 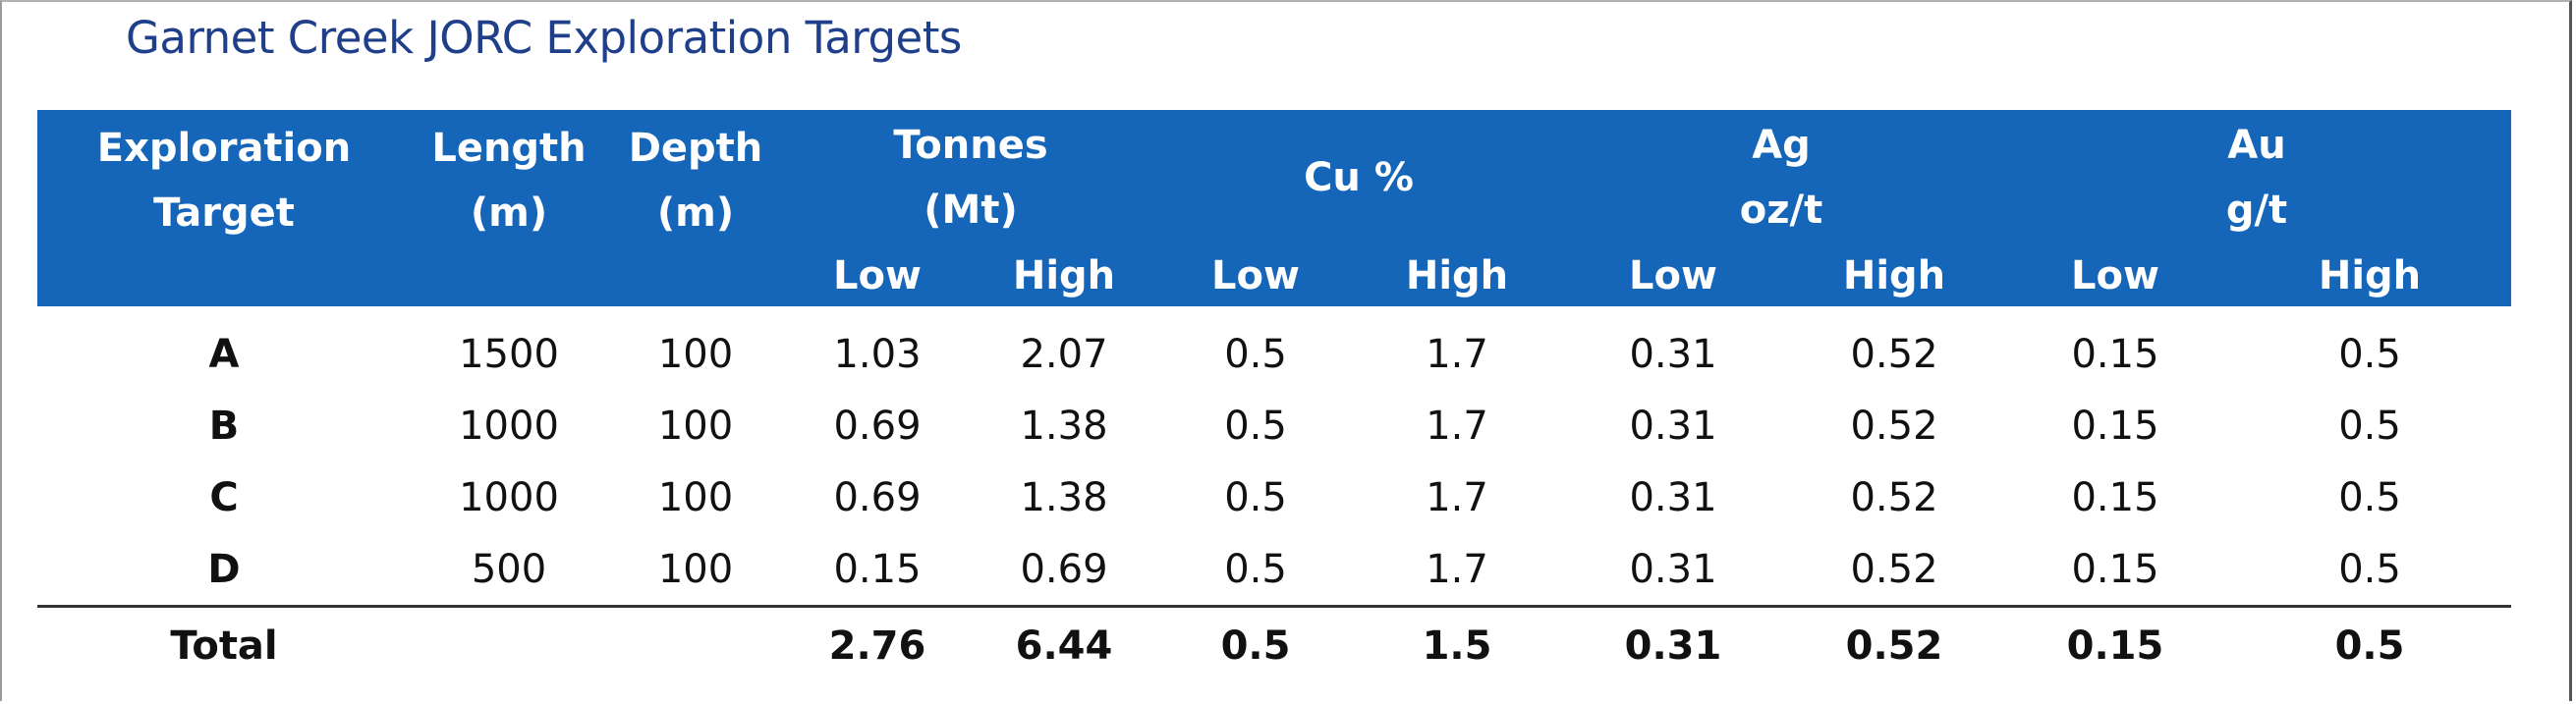 What do you see at coordinates (1457, 276) in the screenshot?
I see `header-cu-high: High` at bounding box center [1457, 276].